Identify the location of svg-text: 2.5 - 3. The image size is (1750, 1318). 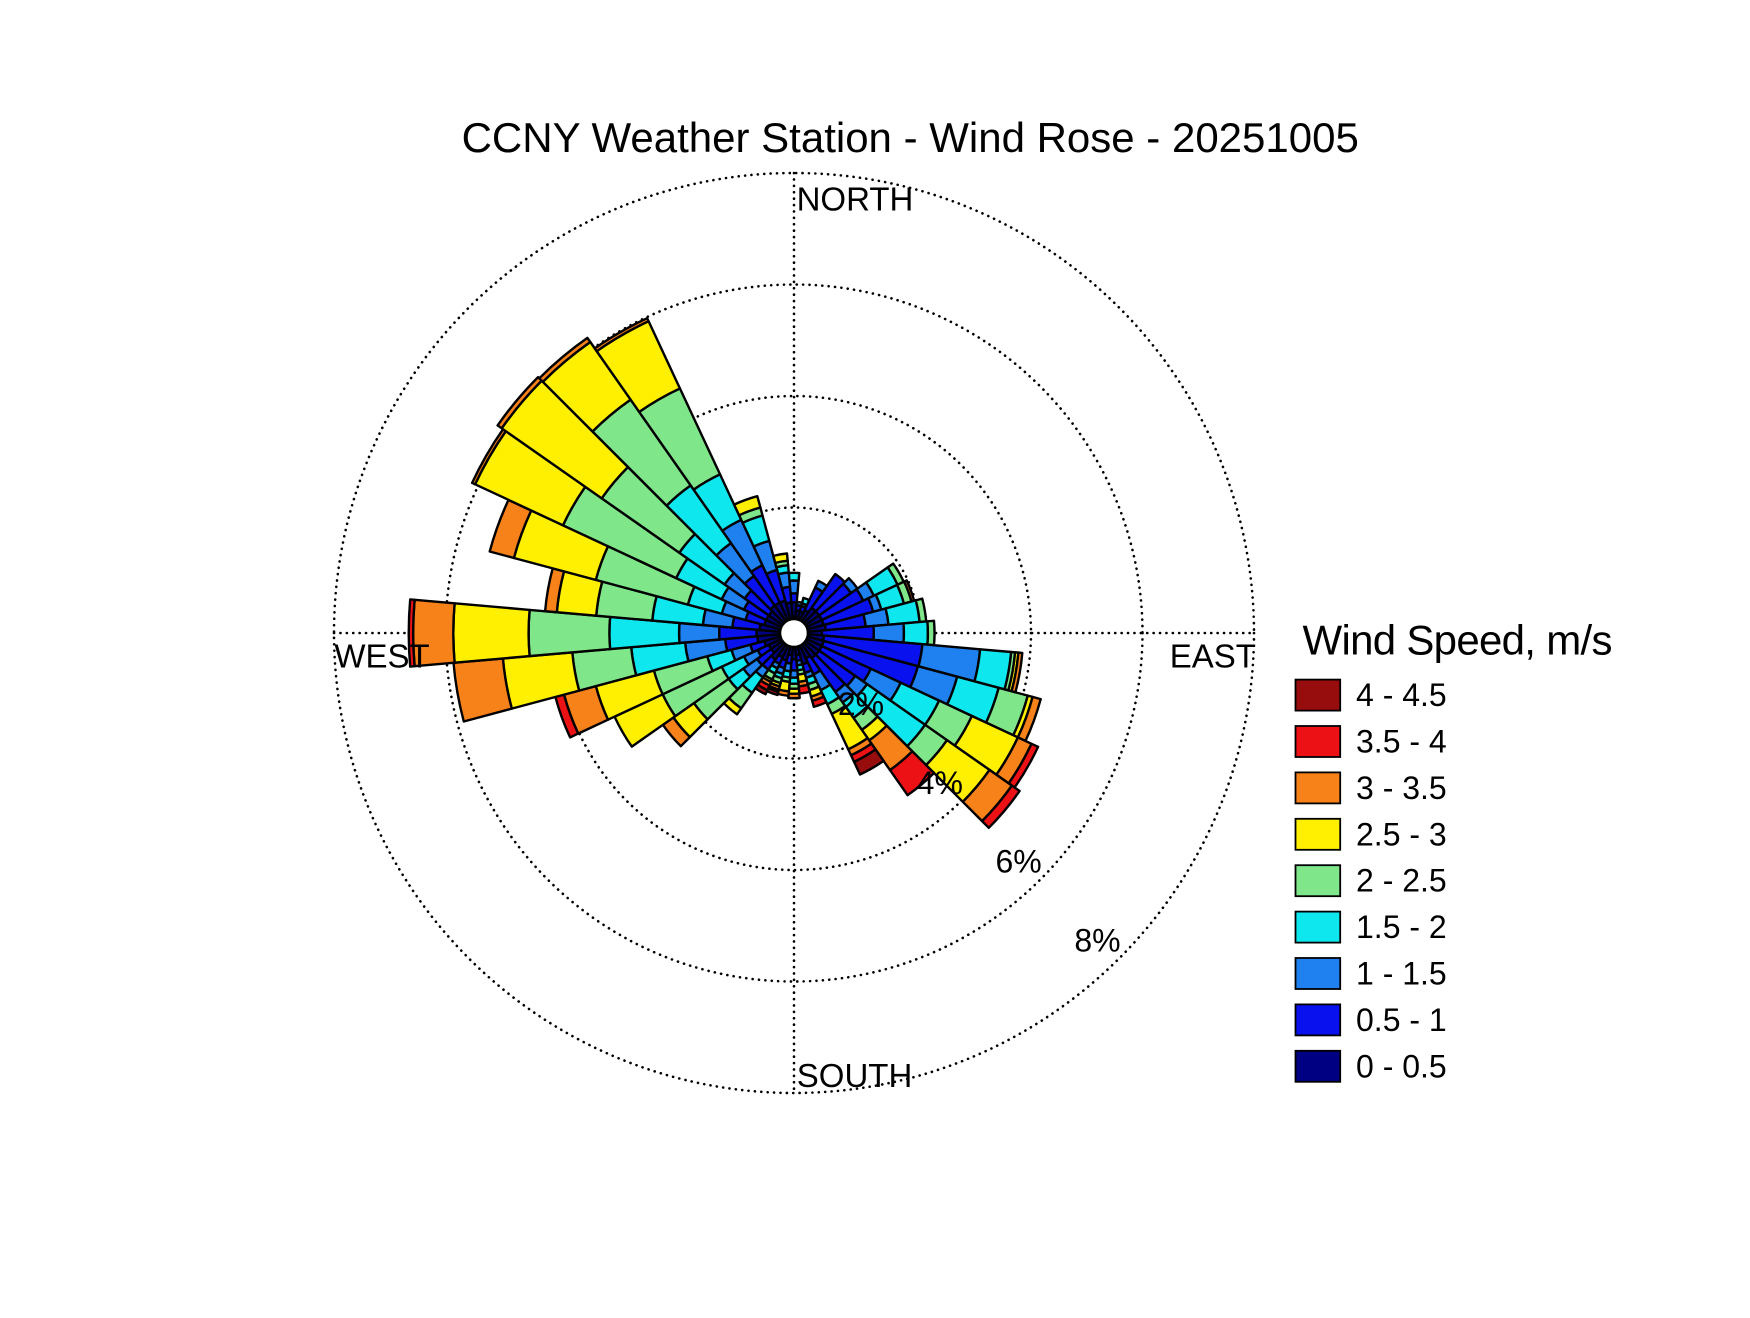
(1401, 834).